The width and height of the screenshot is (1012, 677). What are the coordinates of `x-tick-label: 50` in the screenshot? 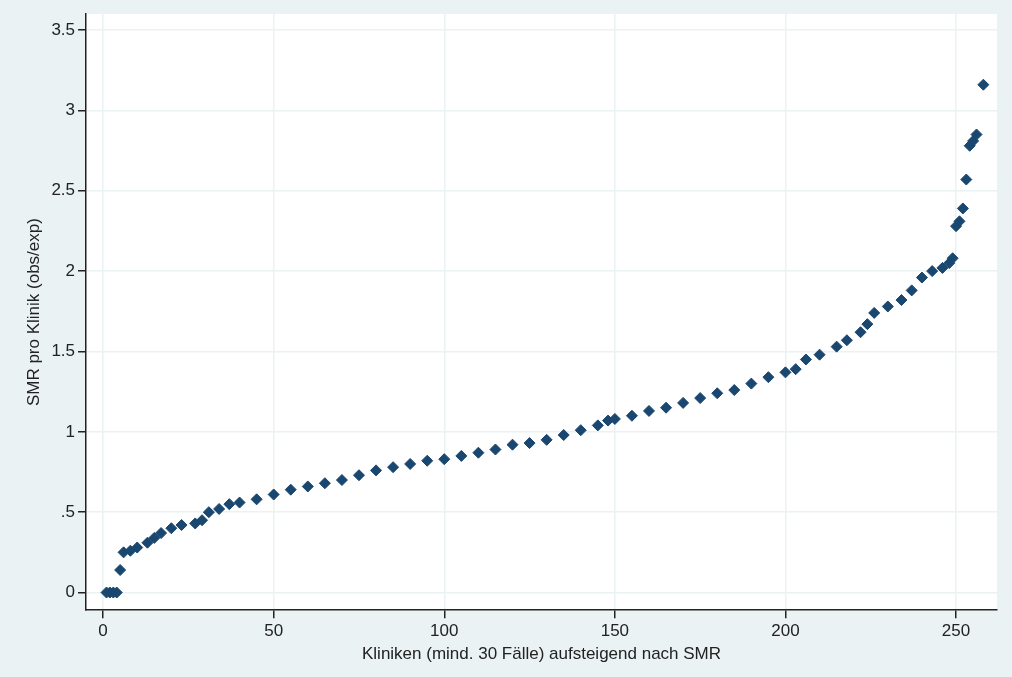 It's located at (274, 631).